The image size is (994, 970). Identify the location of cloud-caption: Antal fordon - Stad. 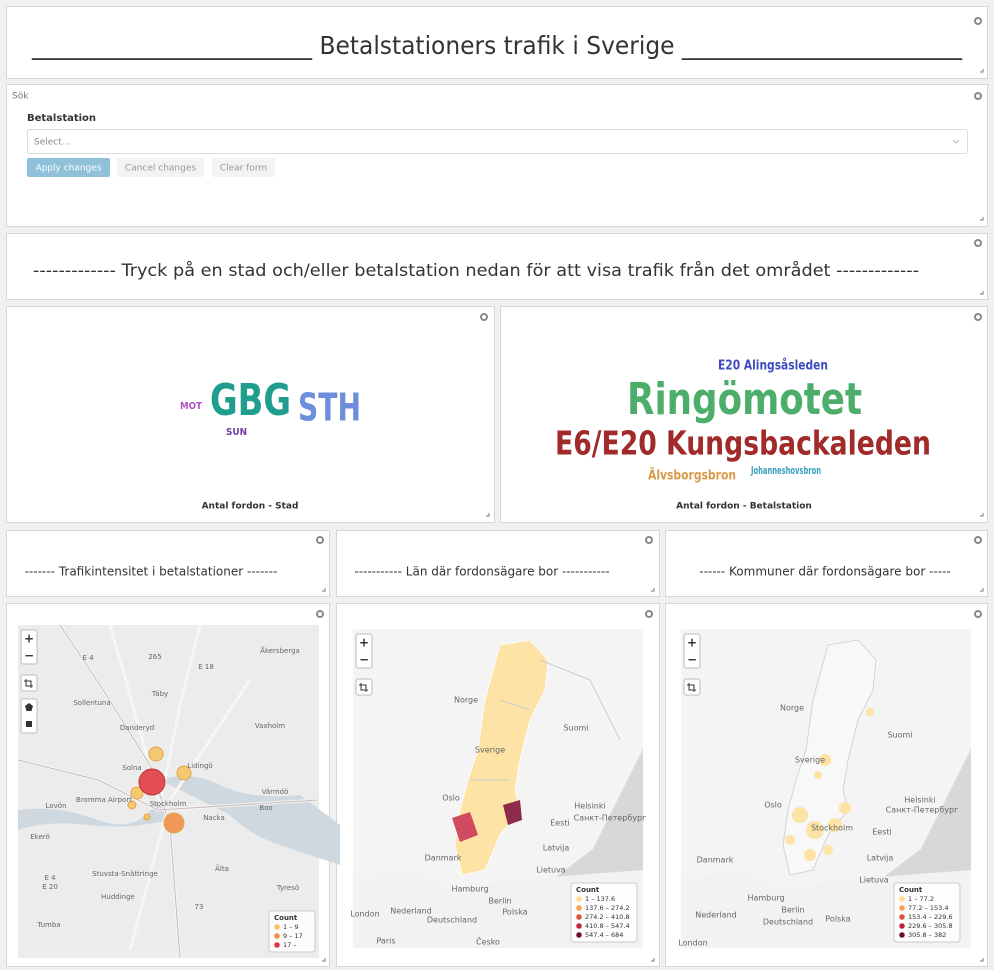
(250, 507).